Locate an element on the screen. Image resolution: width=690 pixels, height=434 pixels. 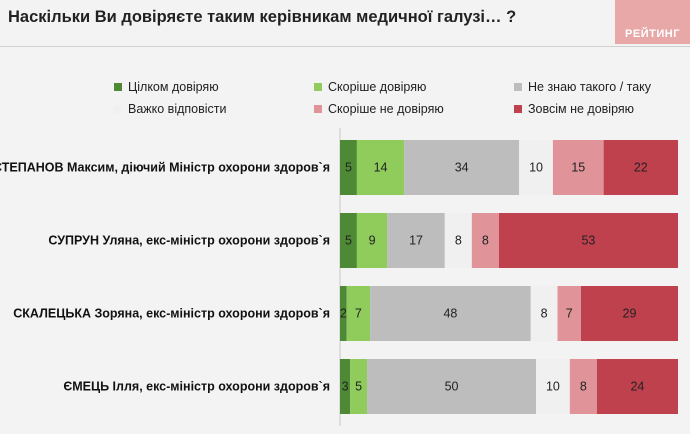
legend-label: Зовсім не довіряю is located at coordinates (581, 109).